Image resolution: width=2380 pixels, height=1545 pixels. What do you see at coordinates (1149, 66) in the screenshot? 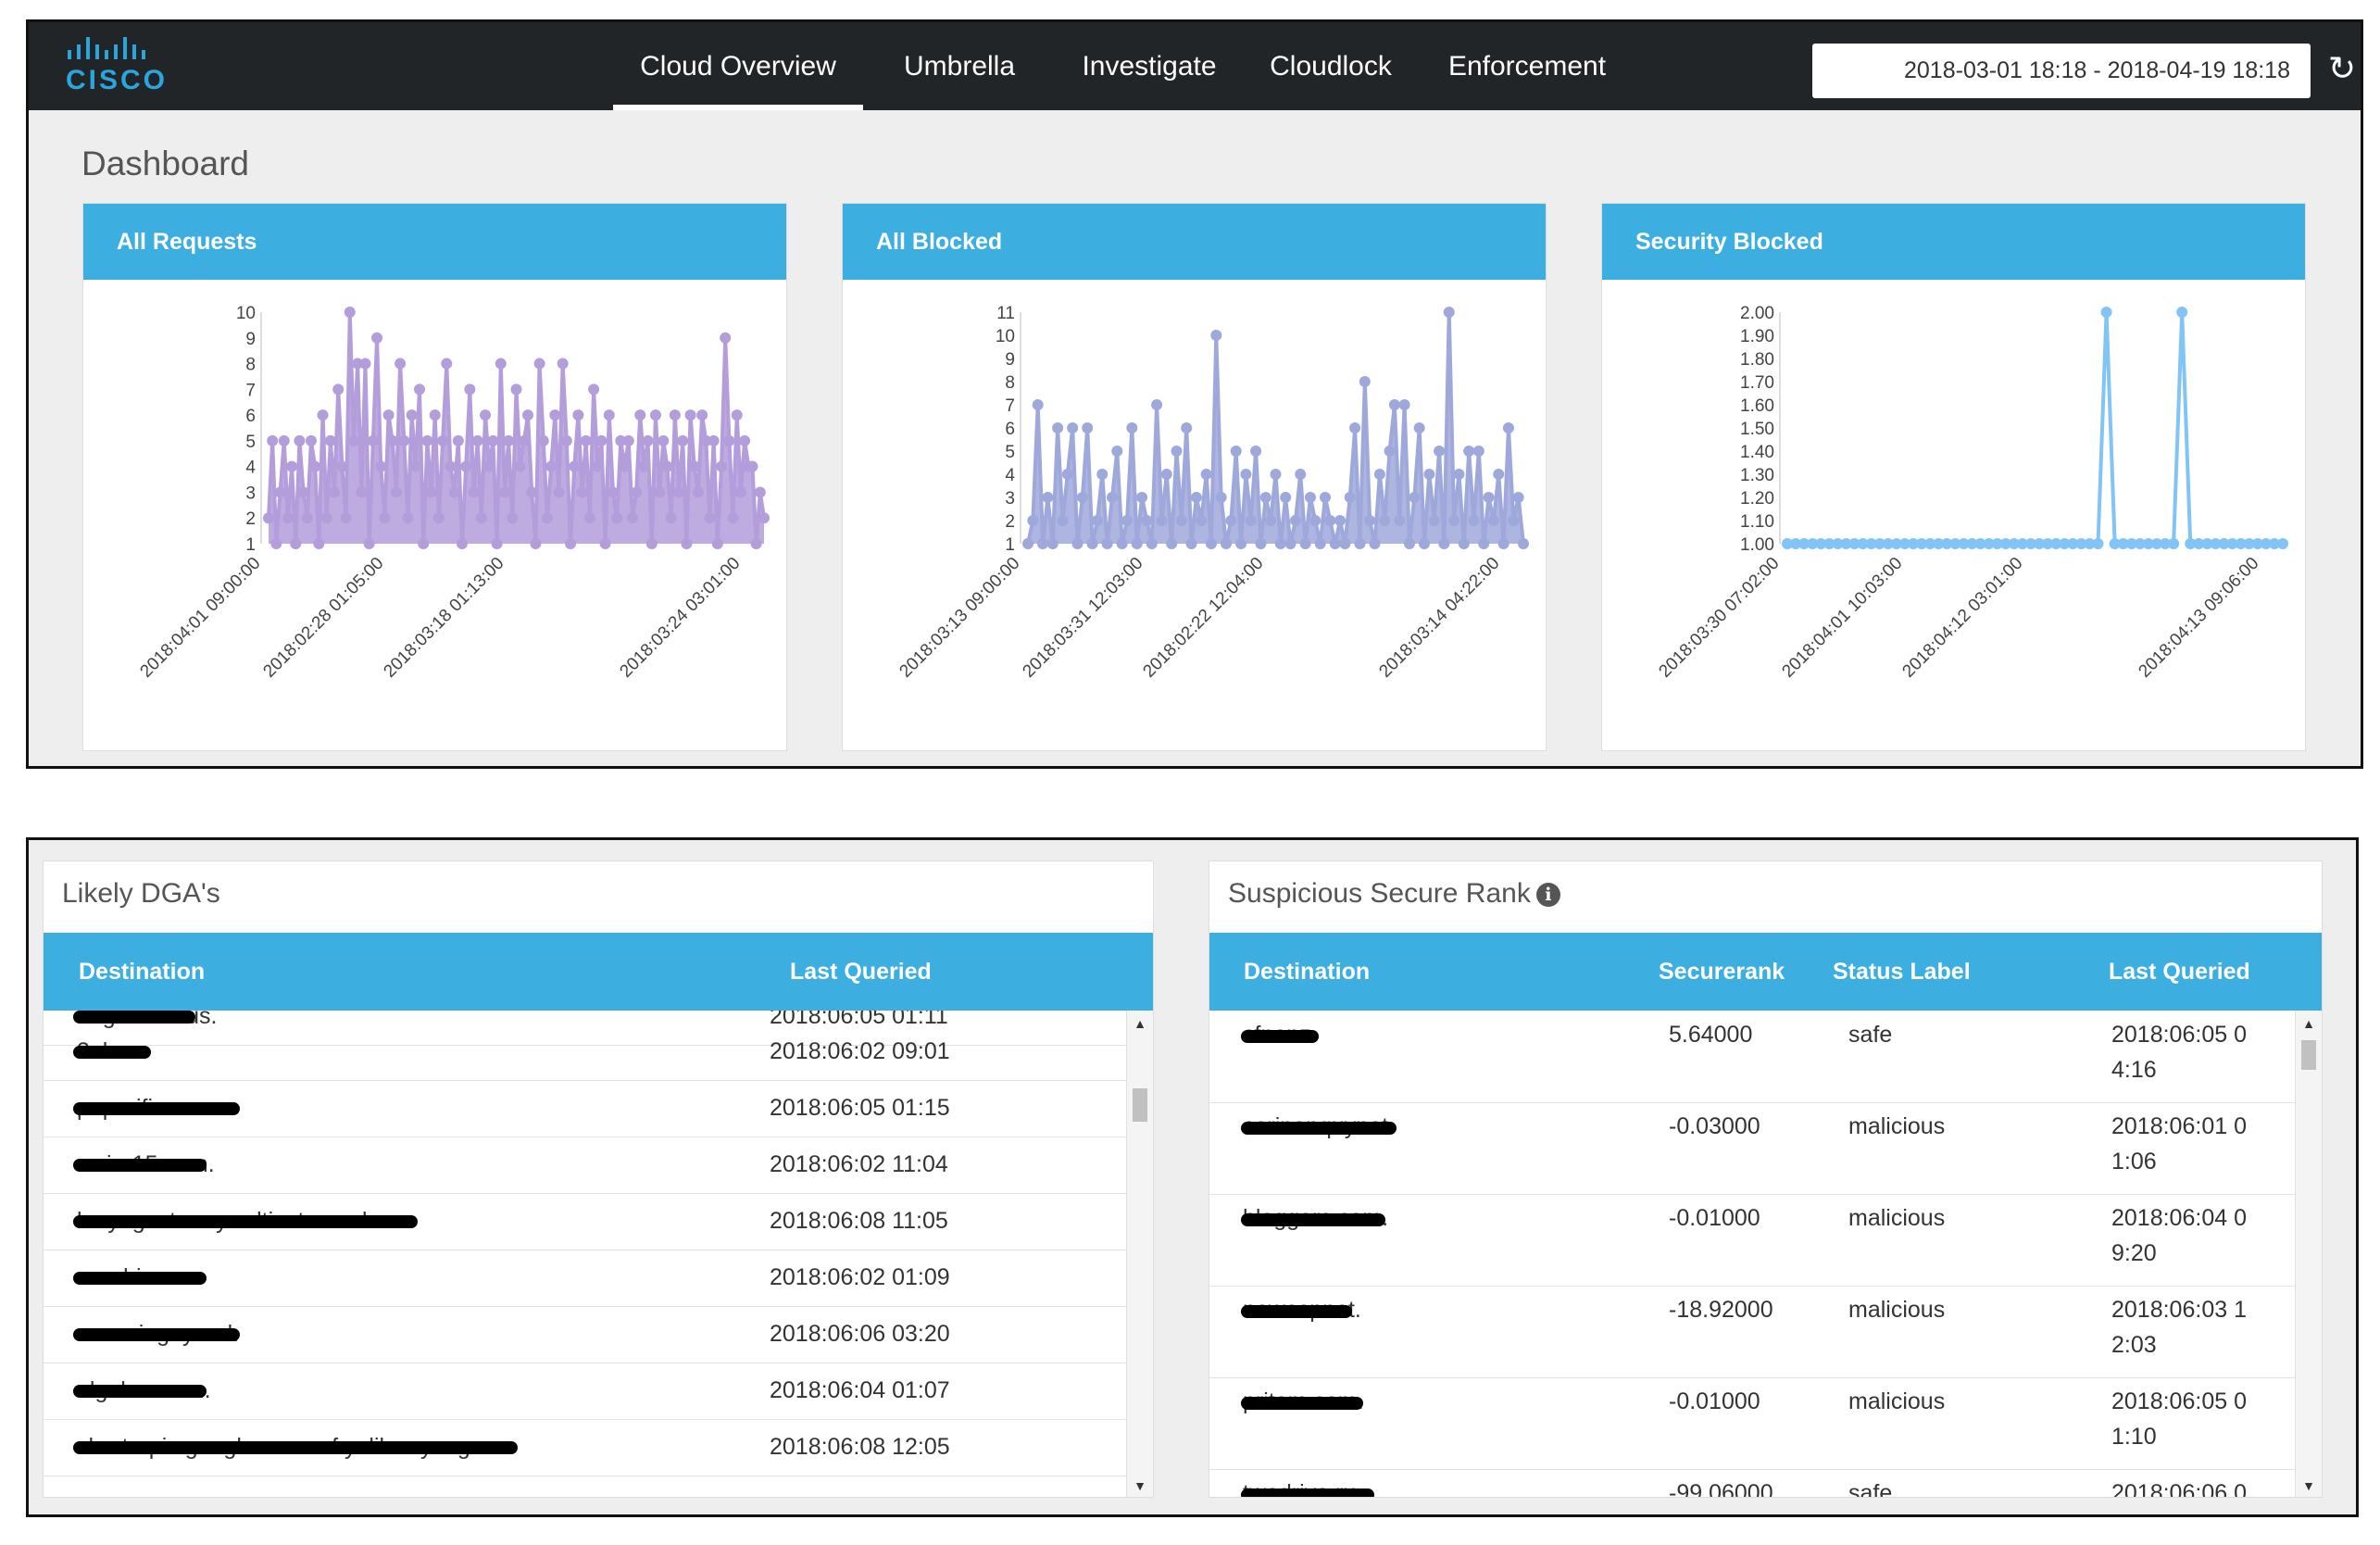
I see `tab-investigate: Investigate` at bounding box center [1149, 66].